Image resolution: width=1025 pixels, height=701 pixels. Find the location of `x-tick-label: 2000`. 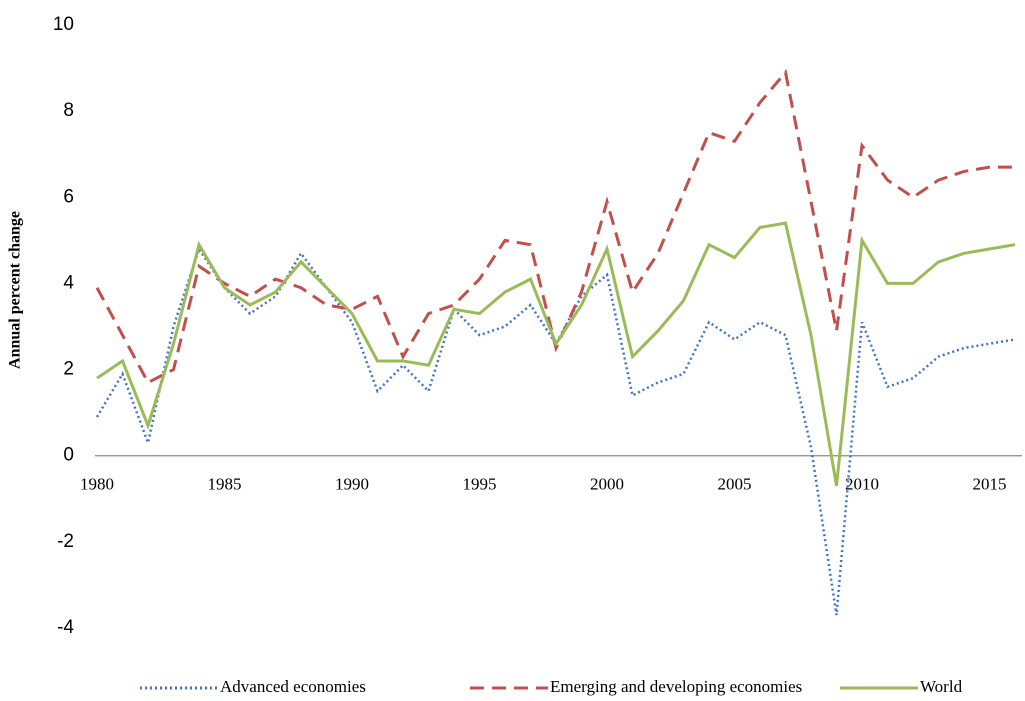

x-tick-label: 2000 is located at coordinates (607, 484).